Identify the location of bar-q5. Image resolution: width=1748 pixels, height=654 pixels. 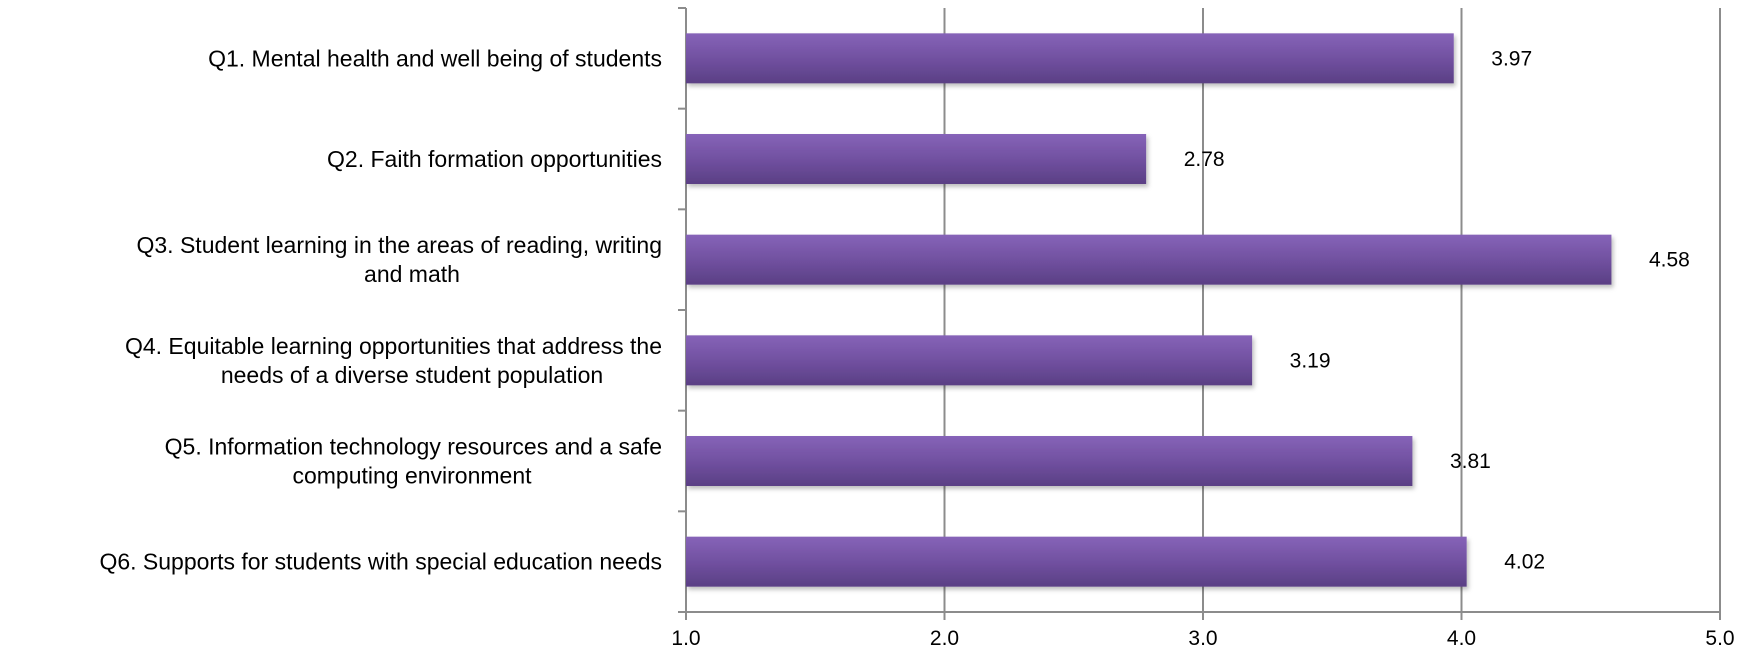
(1049, 461).